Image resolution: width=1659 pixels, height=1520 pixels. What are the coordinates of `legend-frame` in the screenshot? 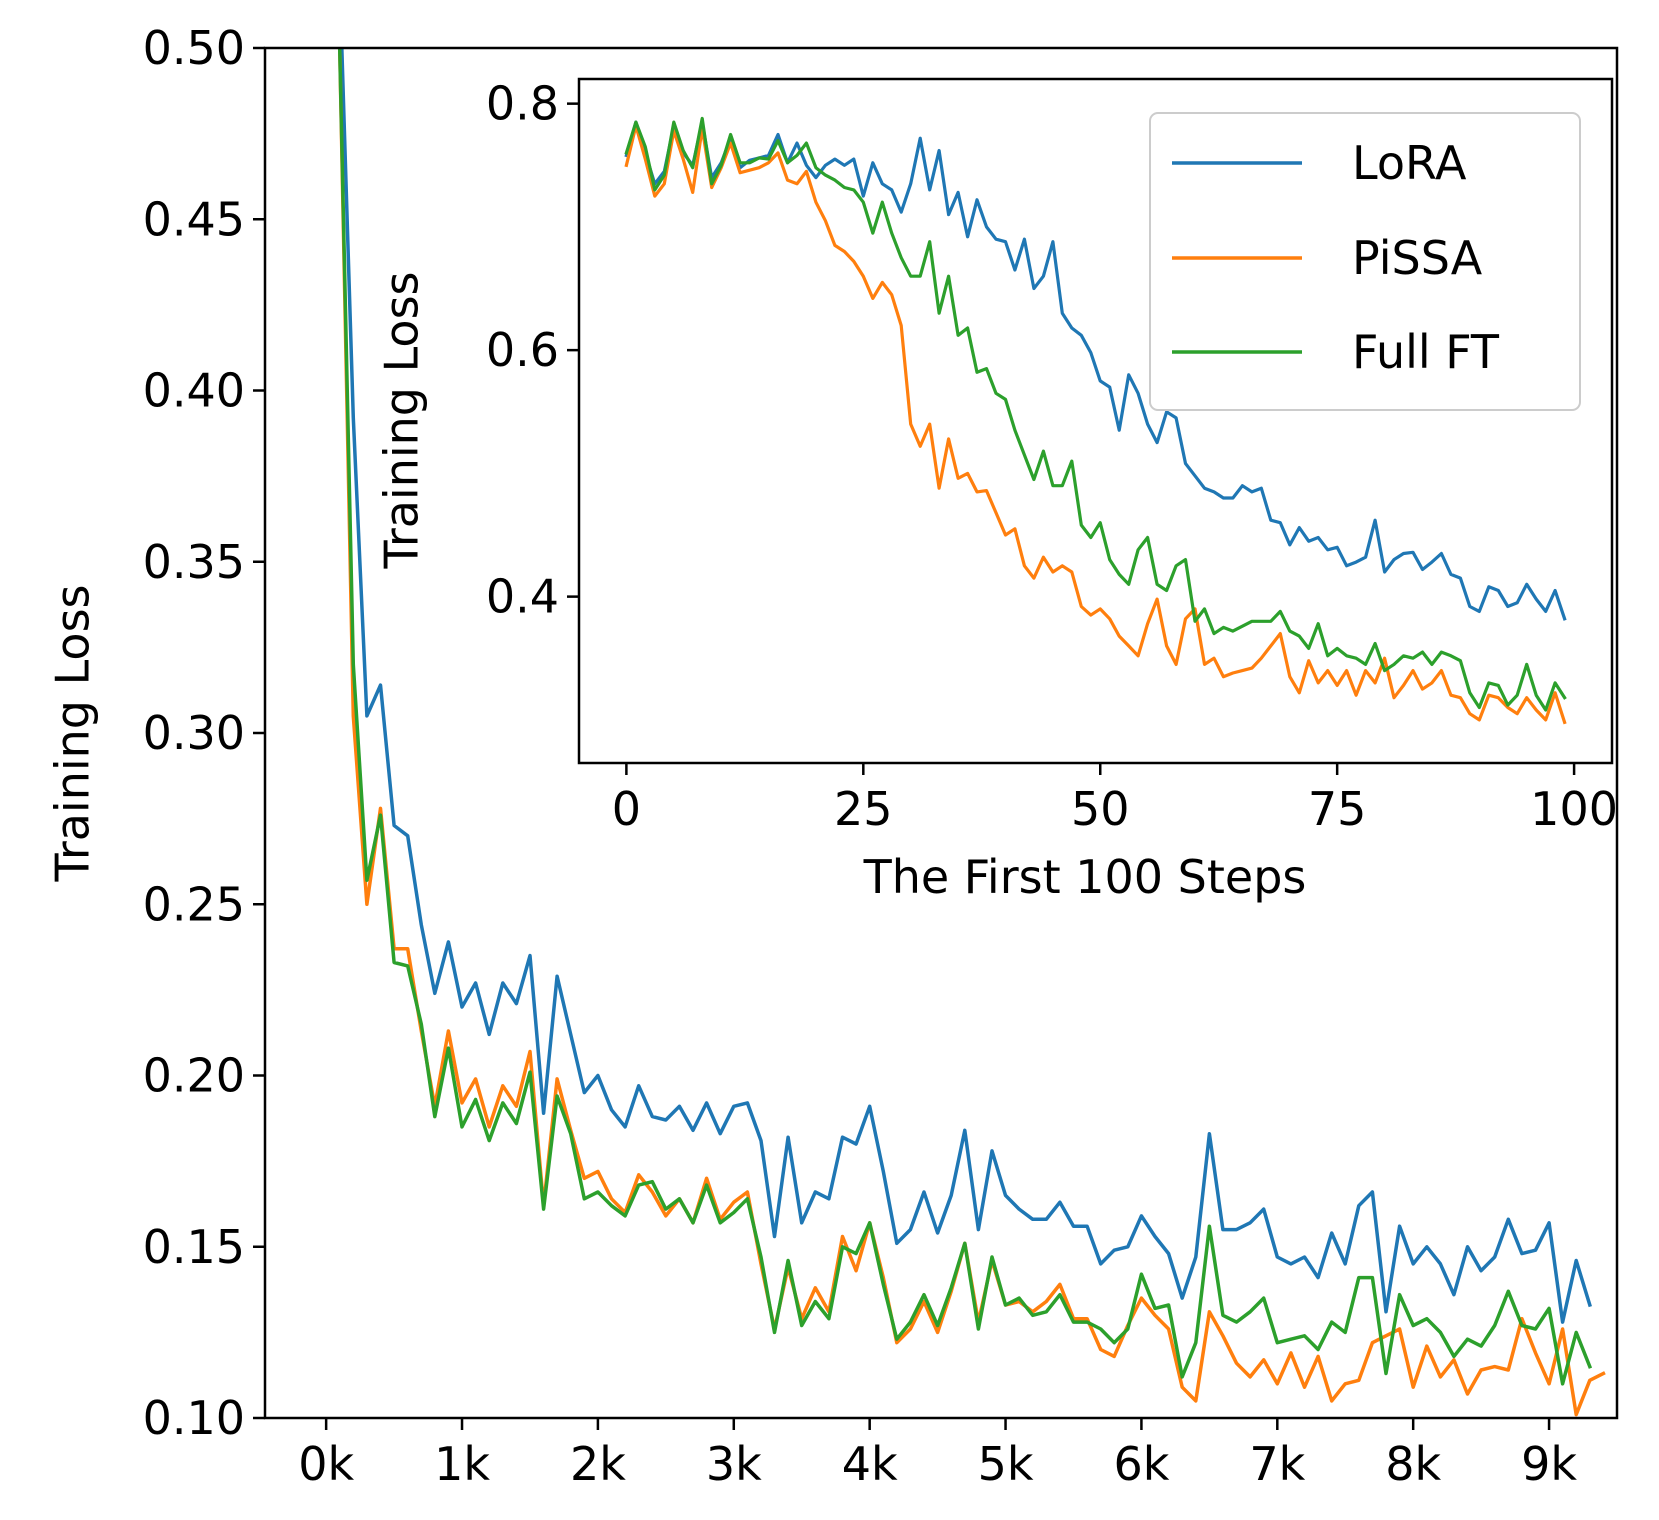 It's located at (1365, 261).